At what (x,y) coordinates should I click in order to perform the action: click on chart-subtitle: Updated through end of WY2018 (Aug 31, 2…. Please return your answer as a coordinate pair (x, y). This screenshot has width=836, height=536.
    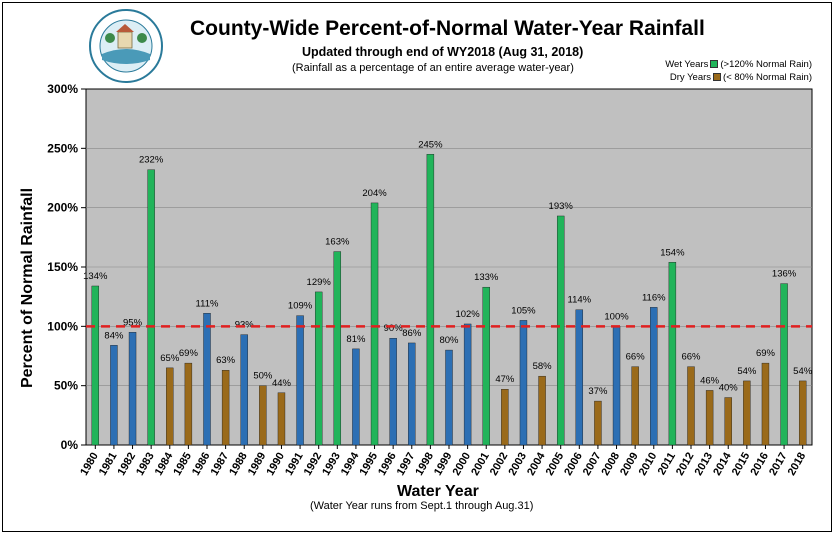
    Looking at the image, I should click on (443, 52).